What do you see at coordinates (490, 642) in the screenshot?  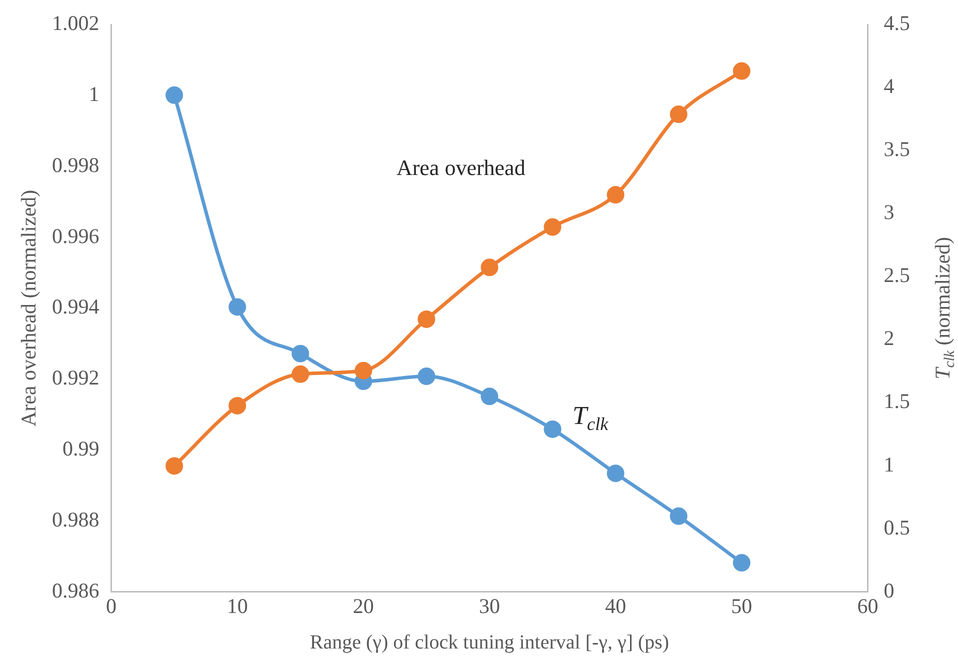 I see `x-axis-title: Range (γ) of clock tuning interval [-γ, γ] (ps)` at bounding box center [490, 642].